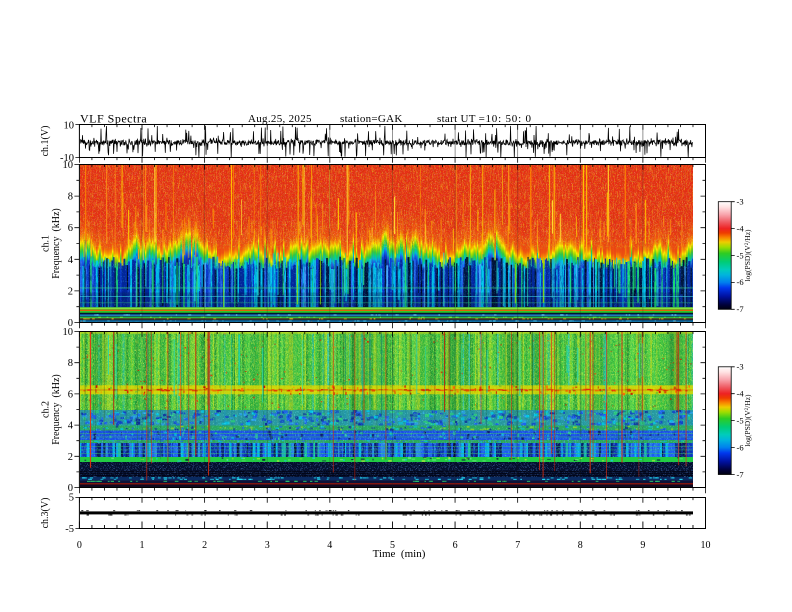 The width and height of the screenshot is (792, 612). What do you see at coordinates (67, 158) in the screenshot?
I see `svg-text: -10` at bounding box center [67, 158].